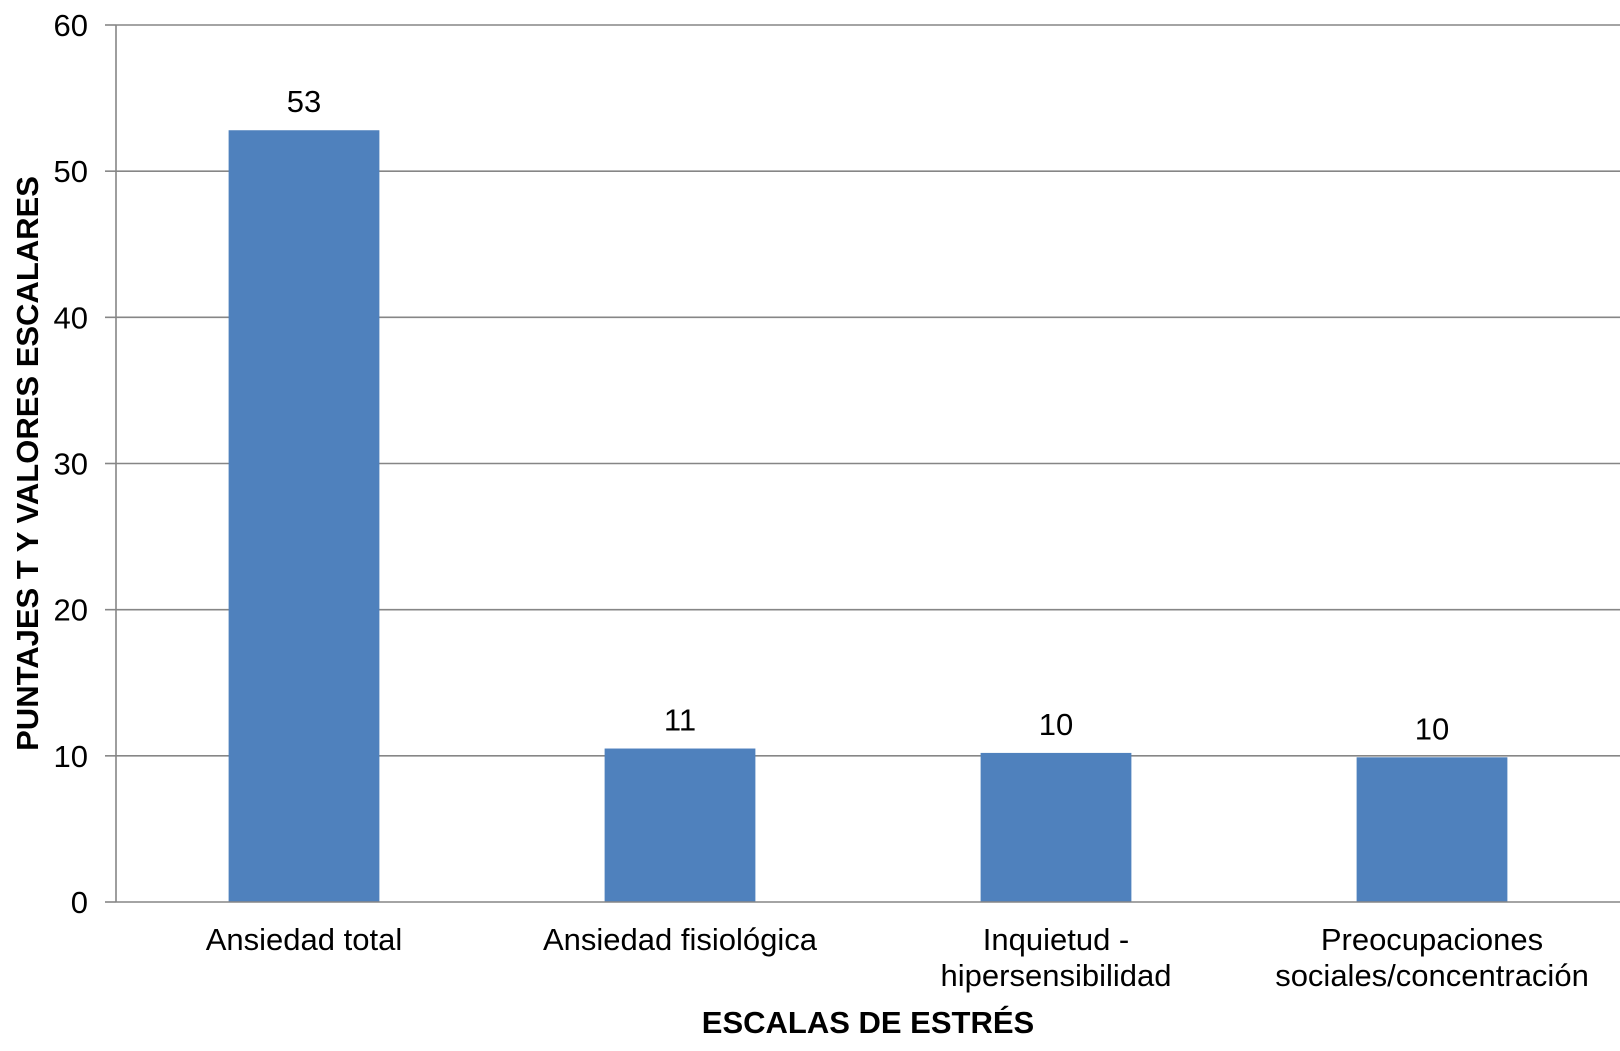 The image size is (1620, 1051). What do you see at coordinates (304, 101) in the screenshot?
I see `data-label: 53` at bounding box center [304, 101].